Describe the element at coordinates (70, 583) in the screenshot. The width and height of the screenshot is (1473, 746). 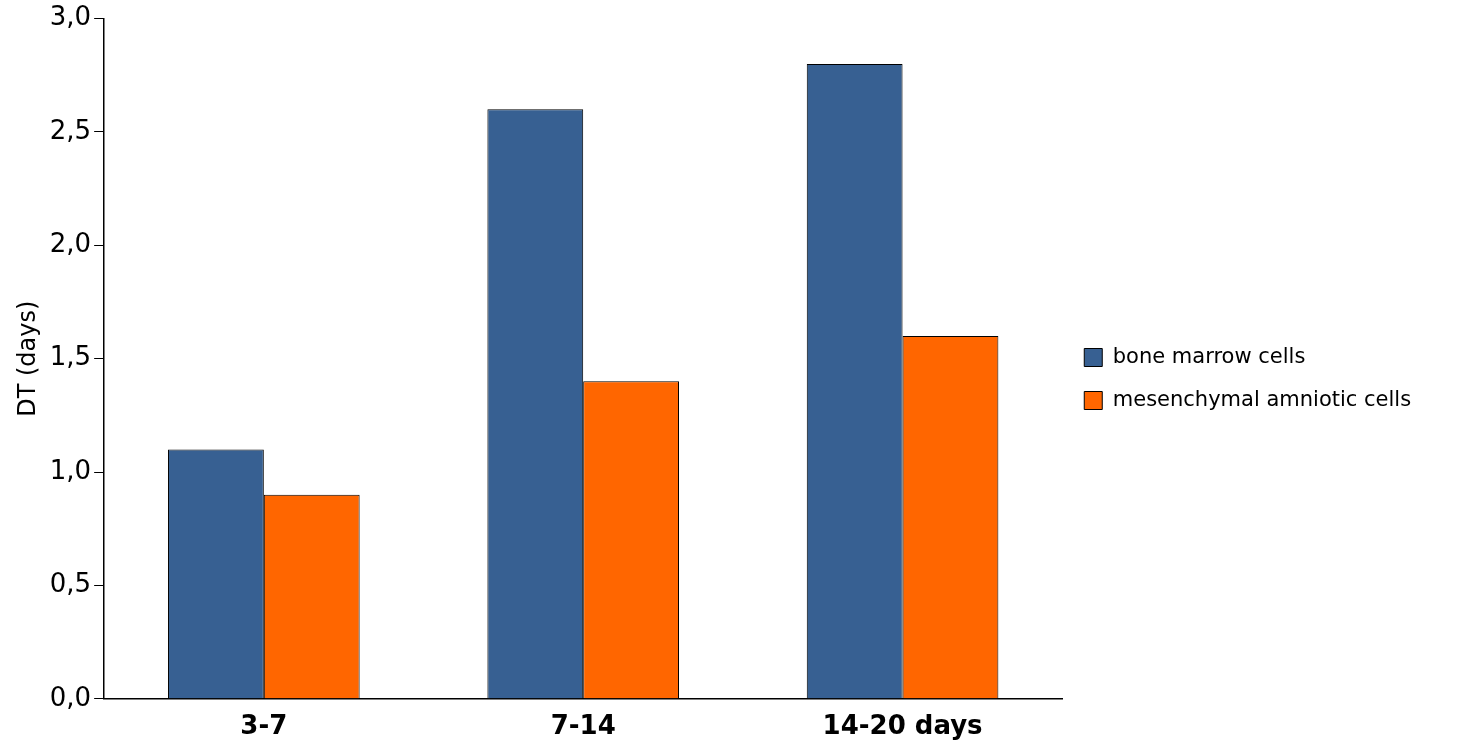
I see `y-tick-label: 0,5` at that location.